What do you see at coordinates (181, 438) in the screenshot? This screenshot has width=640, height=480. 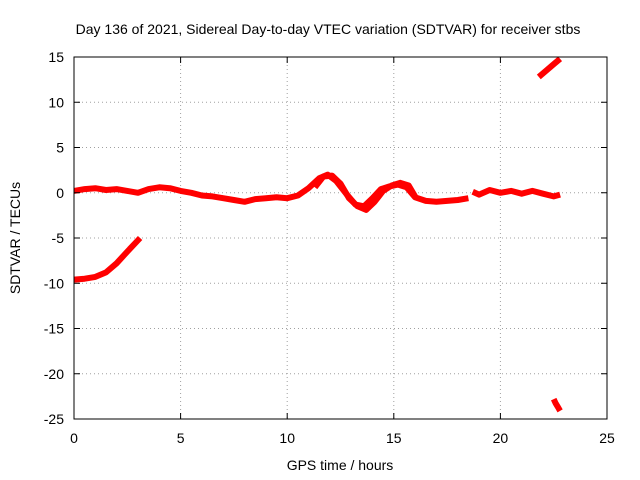 I see `x-tick-label: 5` at bounding box center [181, 438].